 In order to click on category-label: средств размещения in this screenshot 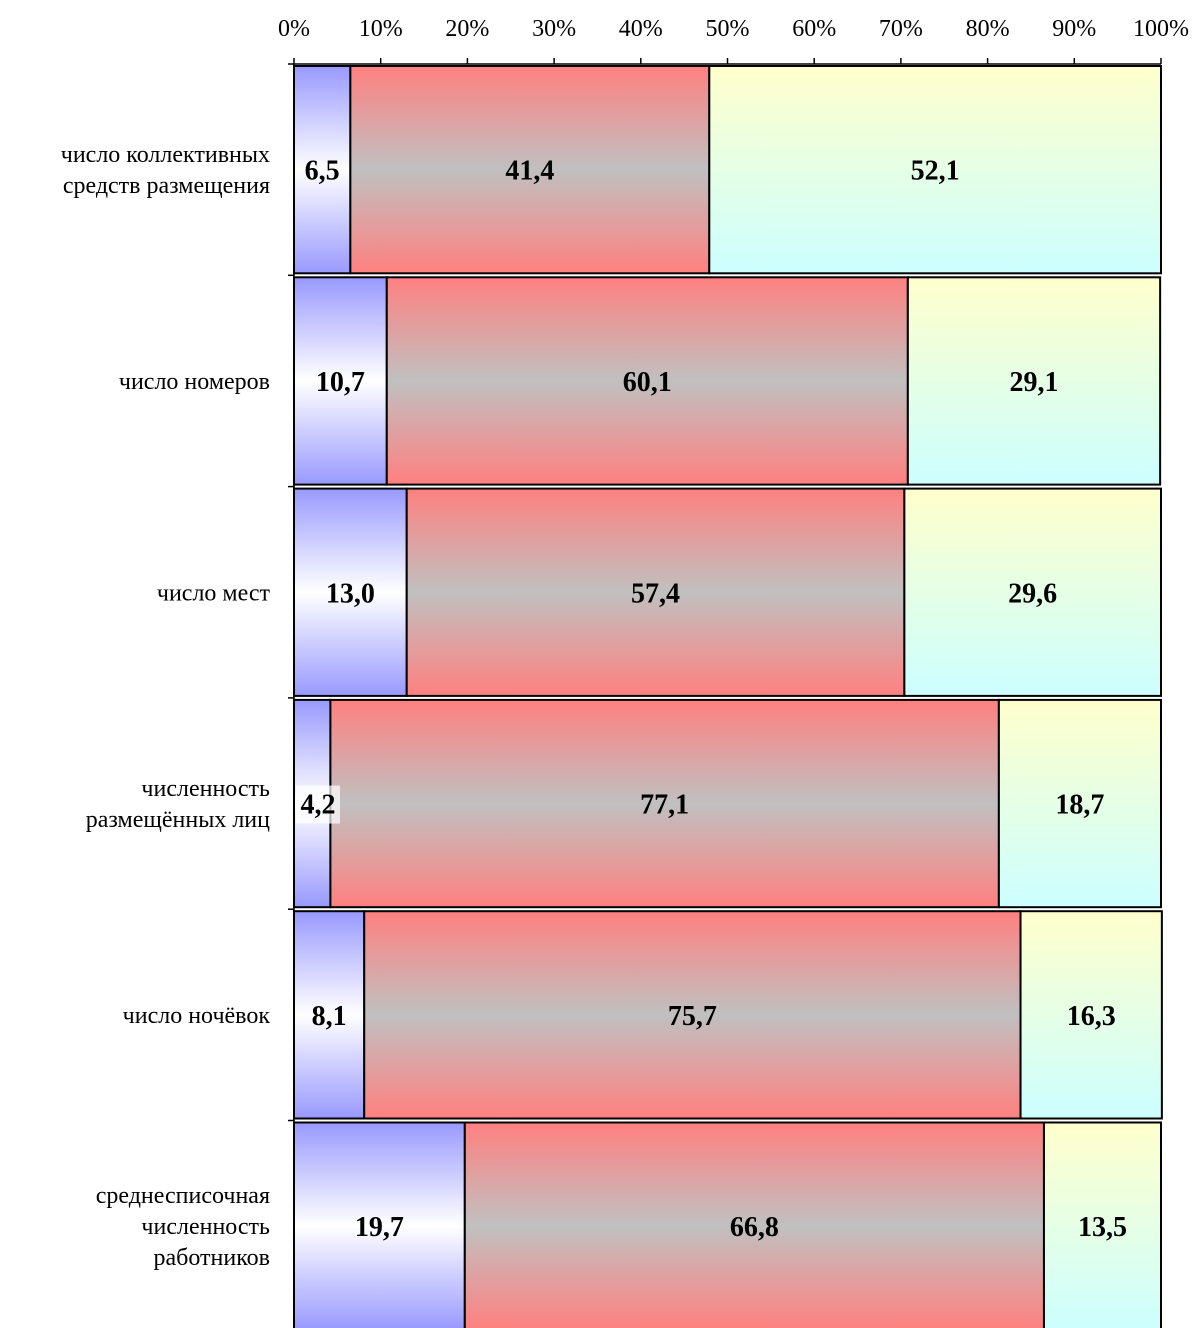, I will do `click(166, 186)`.